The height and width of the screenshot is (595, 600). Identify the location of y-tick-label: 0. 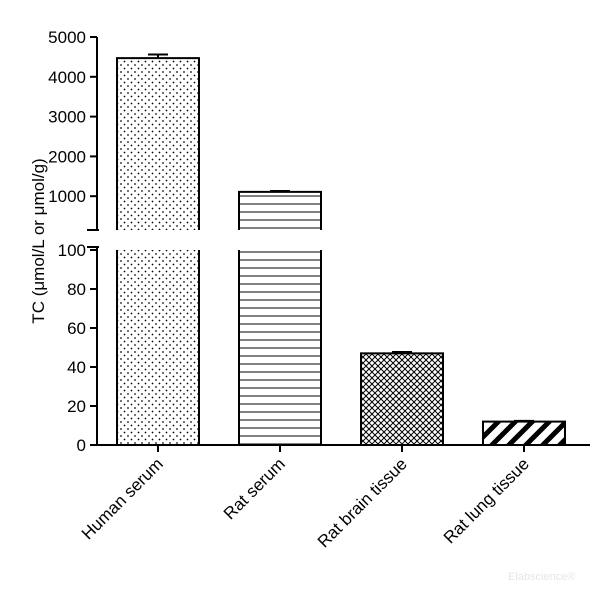
(81, 445).